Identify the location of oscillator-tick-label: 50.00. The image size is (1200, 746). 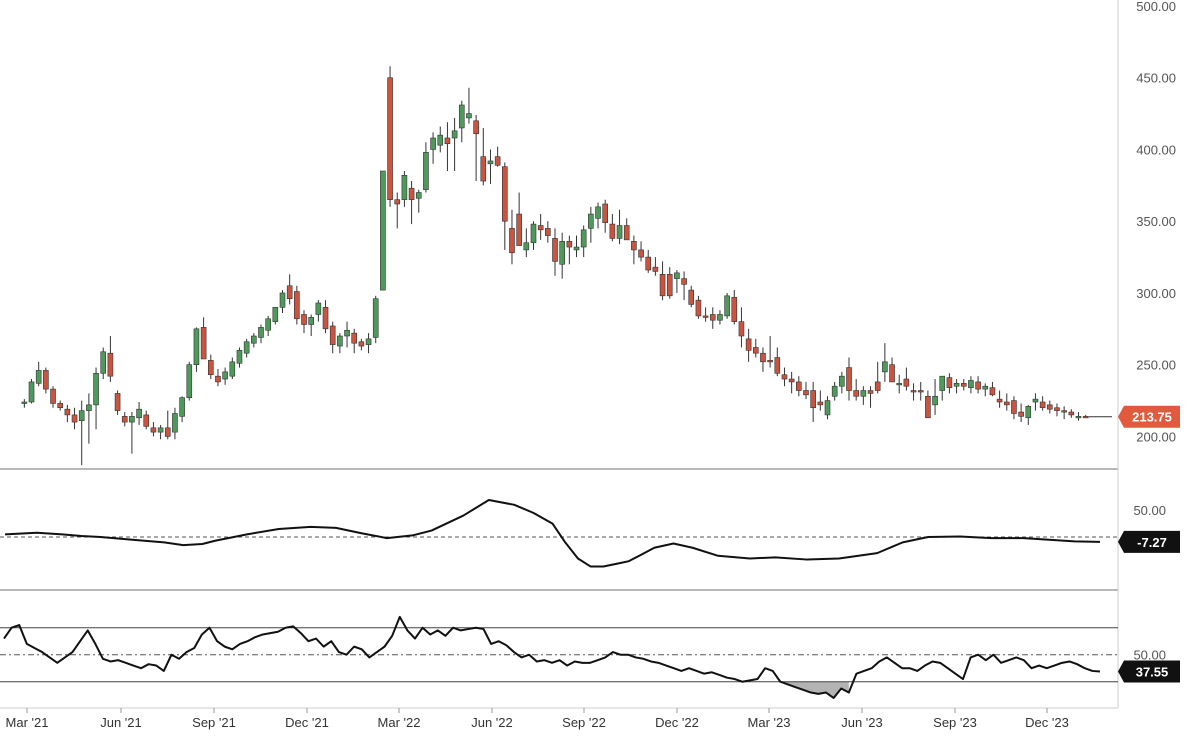
(1149, 510).